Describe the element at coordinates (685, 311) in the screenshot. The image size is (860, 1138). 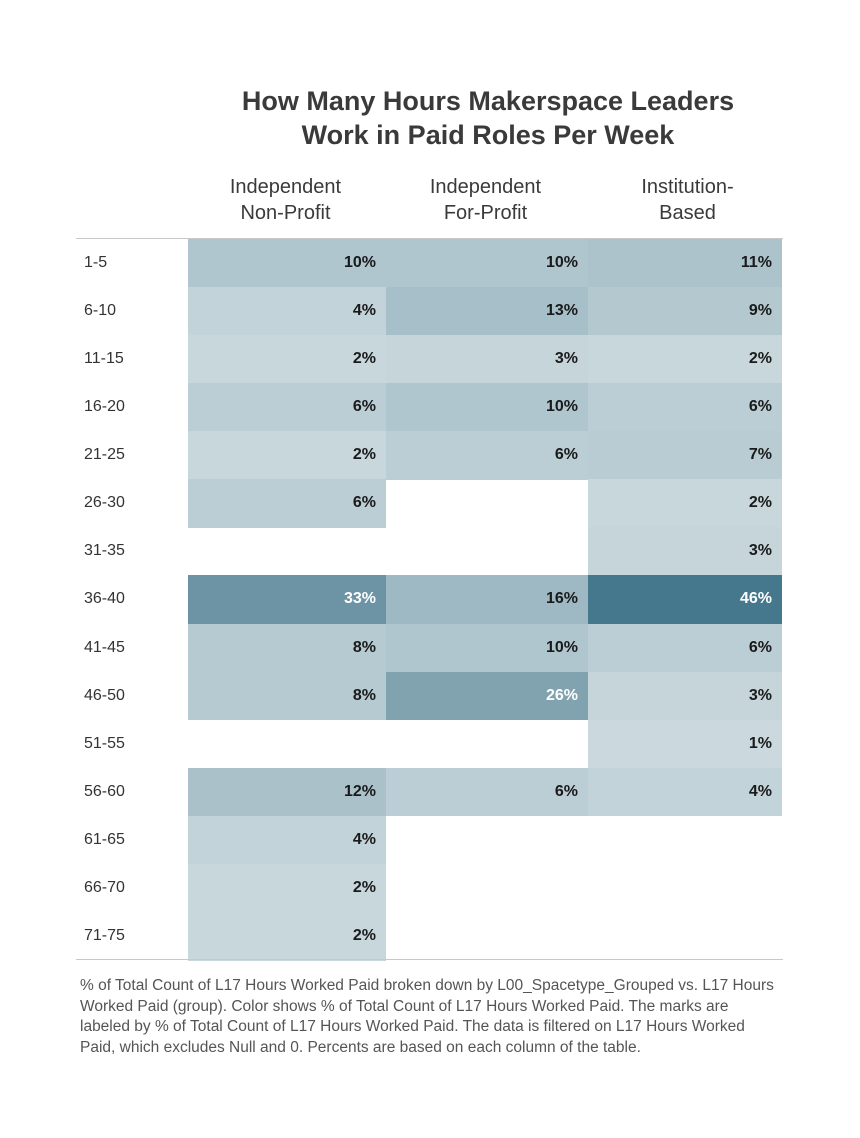
I see `heatmap-cell: 9%` at that location.